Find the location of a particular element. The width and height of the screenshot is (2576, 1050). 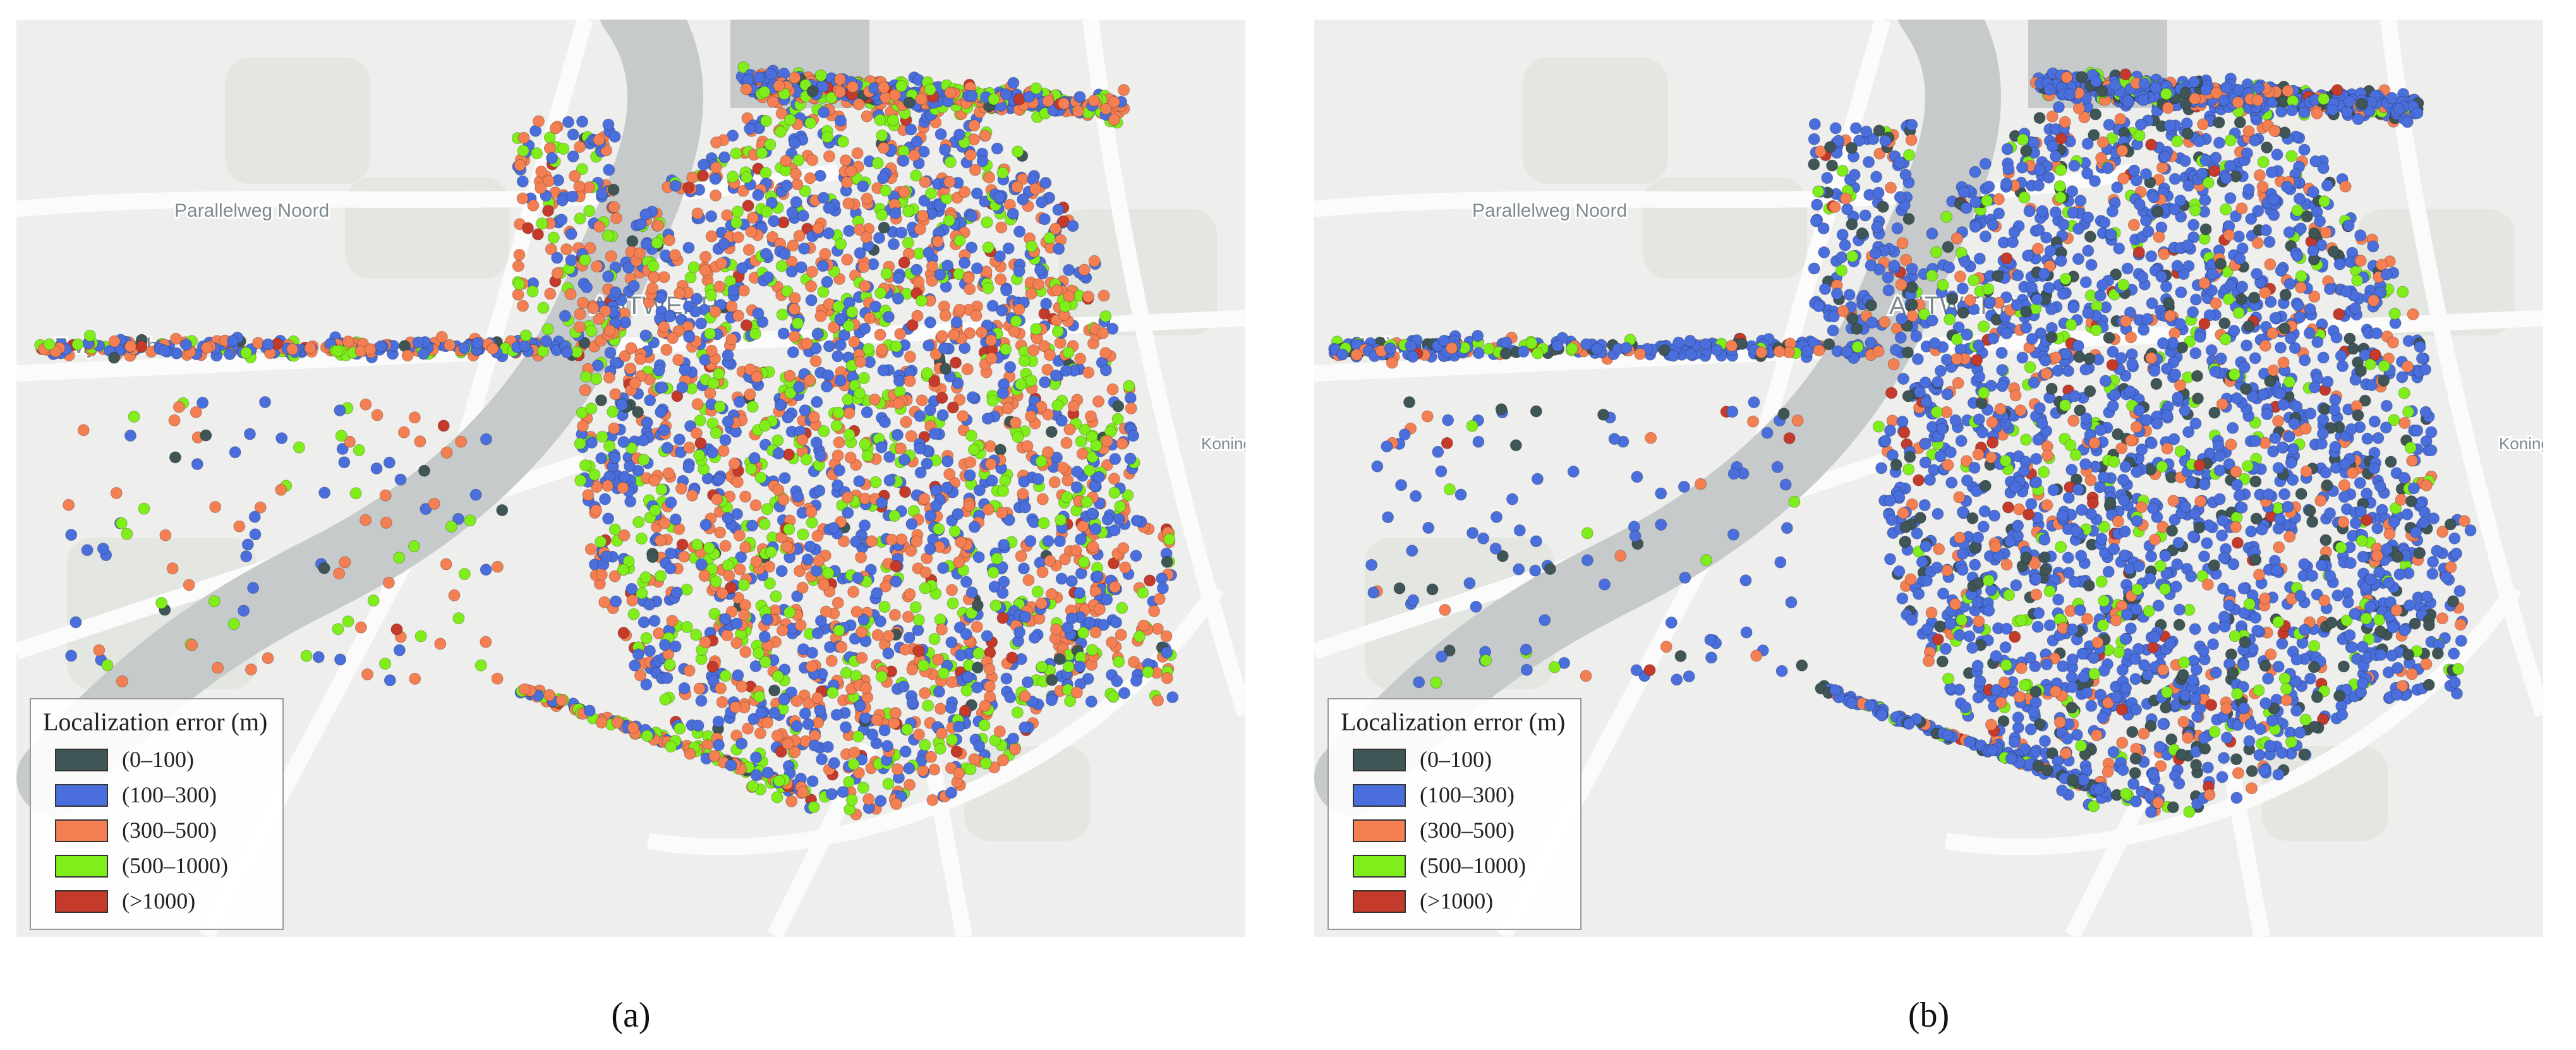

park is located at coordinates (297, 121).